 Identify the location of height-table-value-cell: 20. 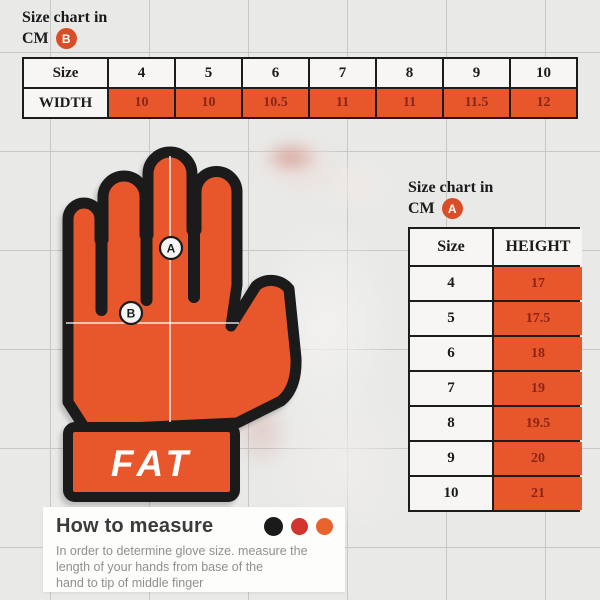
(538, 458).